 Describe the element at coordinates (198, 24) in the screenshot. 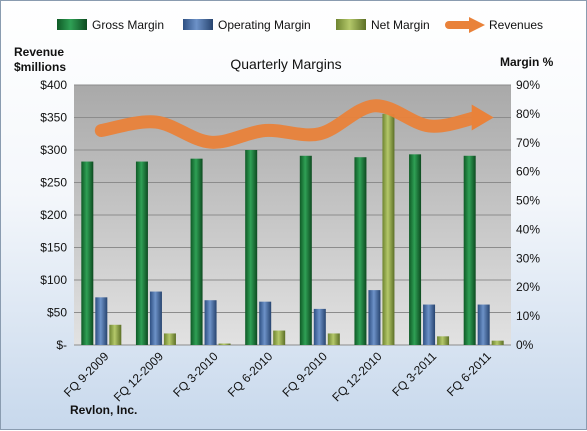

I see `legend-swatch-operating-margin` at that location.